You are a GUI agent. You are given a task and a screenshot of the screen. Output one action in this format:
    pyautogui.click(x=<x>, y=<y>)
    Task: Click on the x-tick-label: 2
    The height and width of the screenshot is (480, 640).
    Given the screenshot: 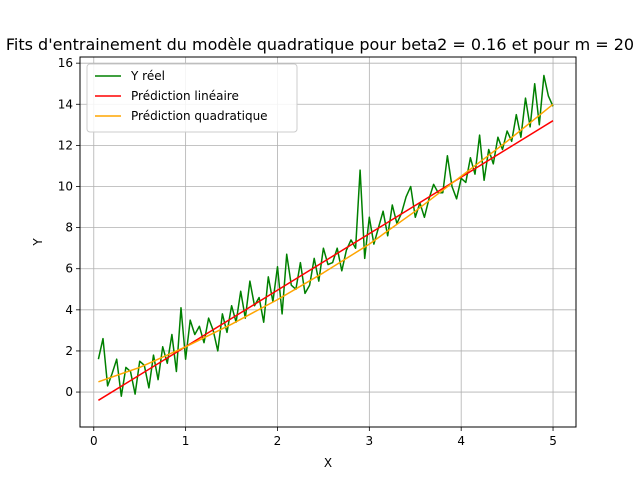 What is the action you would take?
    pyautogui.click(x=278, y=441)
    